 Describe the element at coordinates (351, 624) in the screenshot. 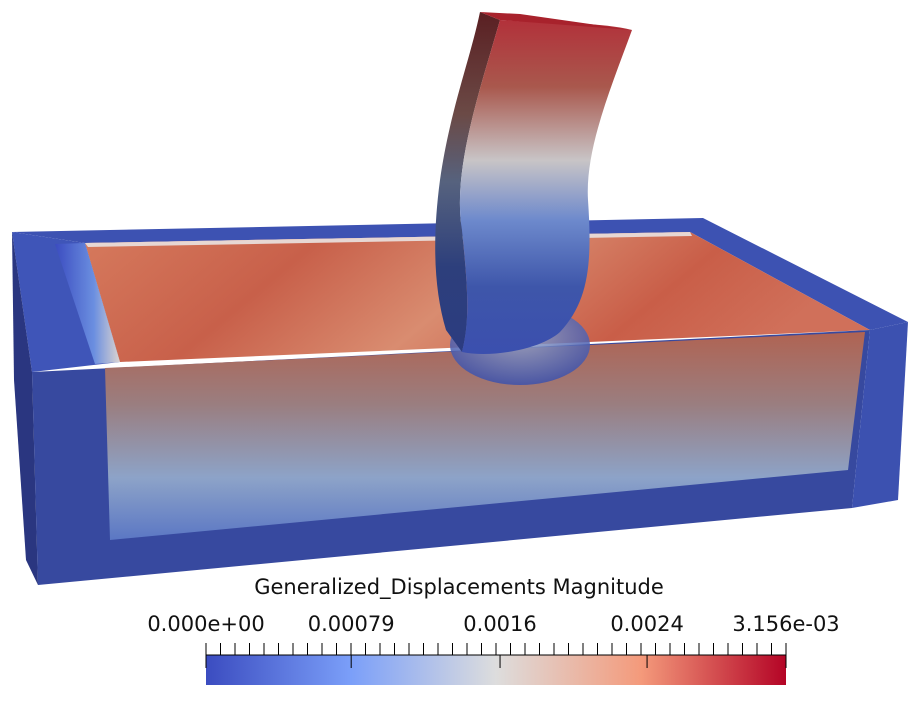

I see `color-bar-label: 0.00079` at that location.